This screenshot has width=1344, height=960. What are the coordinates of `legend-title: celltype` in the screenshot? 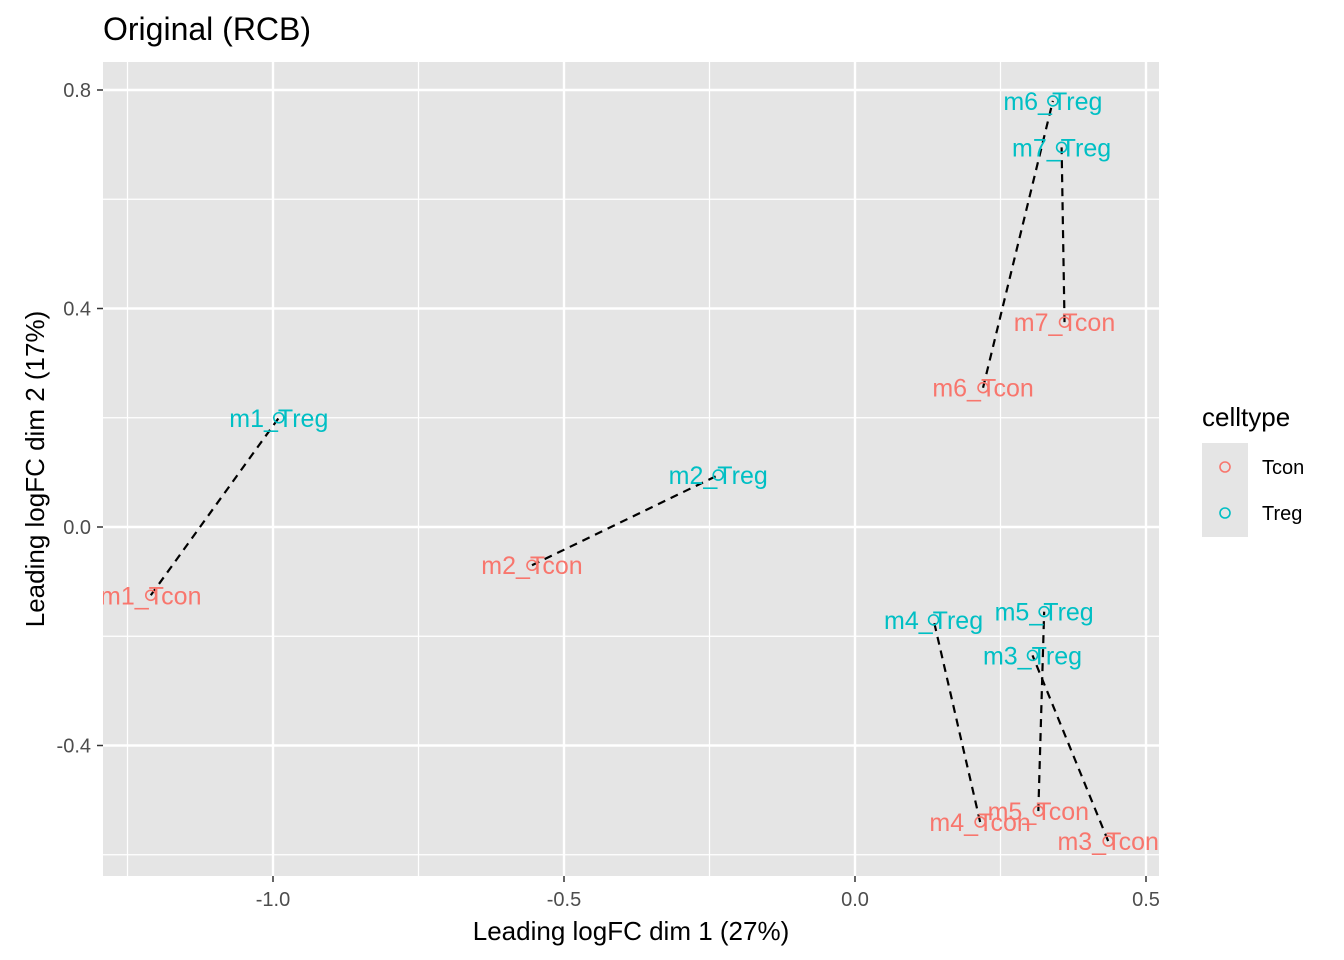 It's located at (1246, 417).